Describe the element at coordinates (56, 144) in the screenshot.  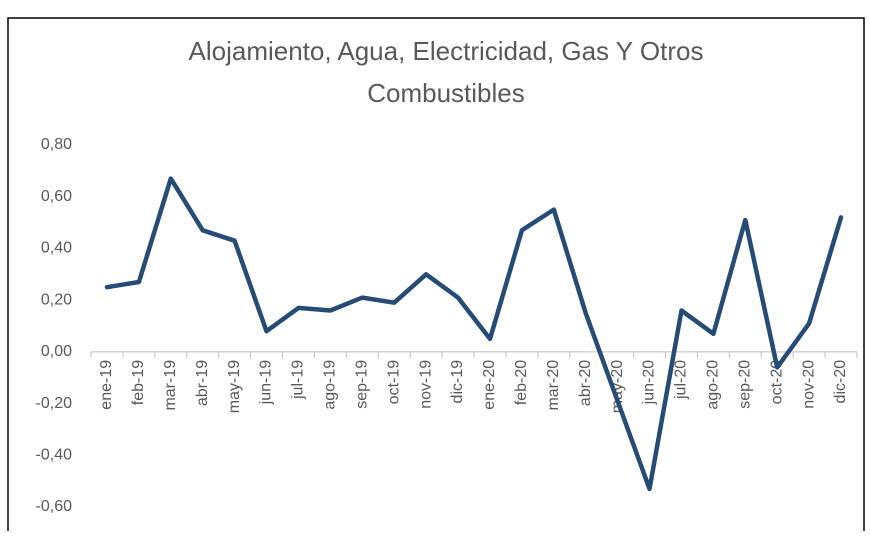
I see `y-tick-label: 0,80` at that location.